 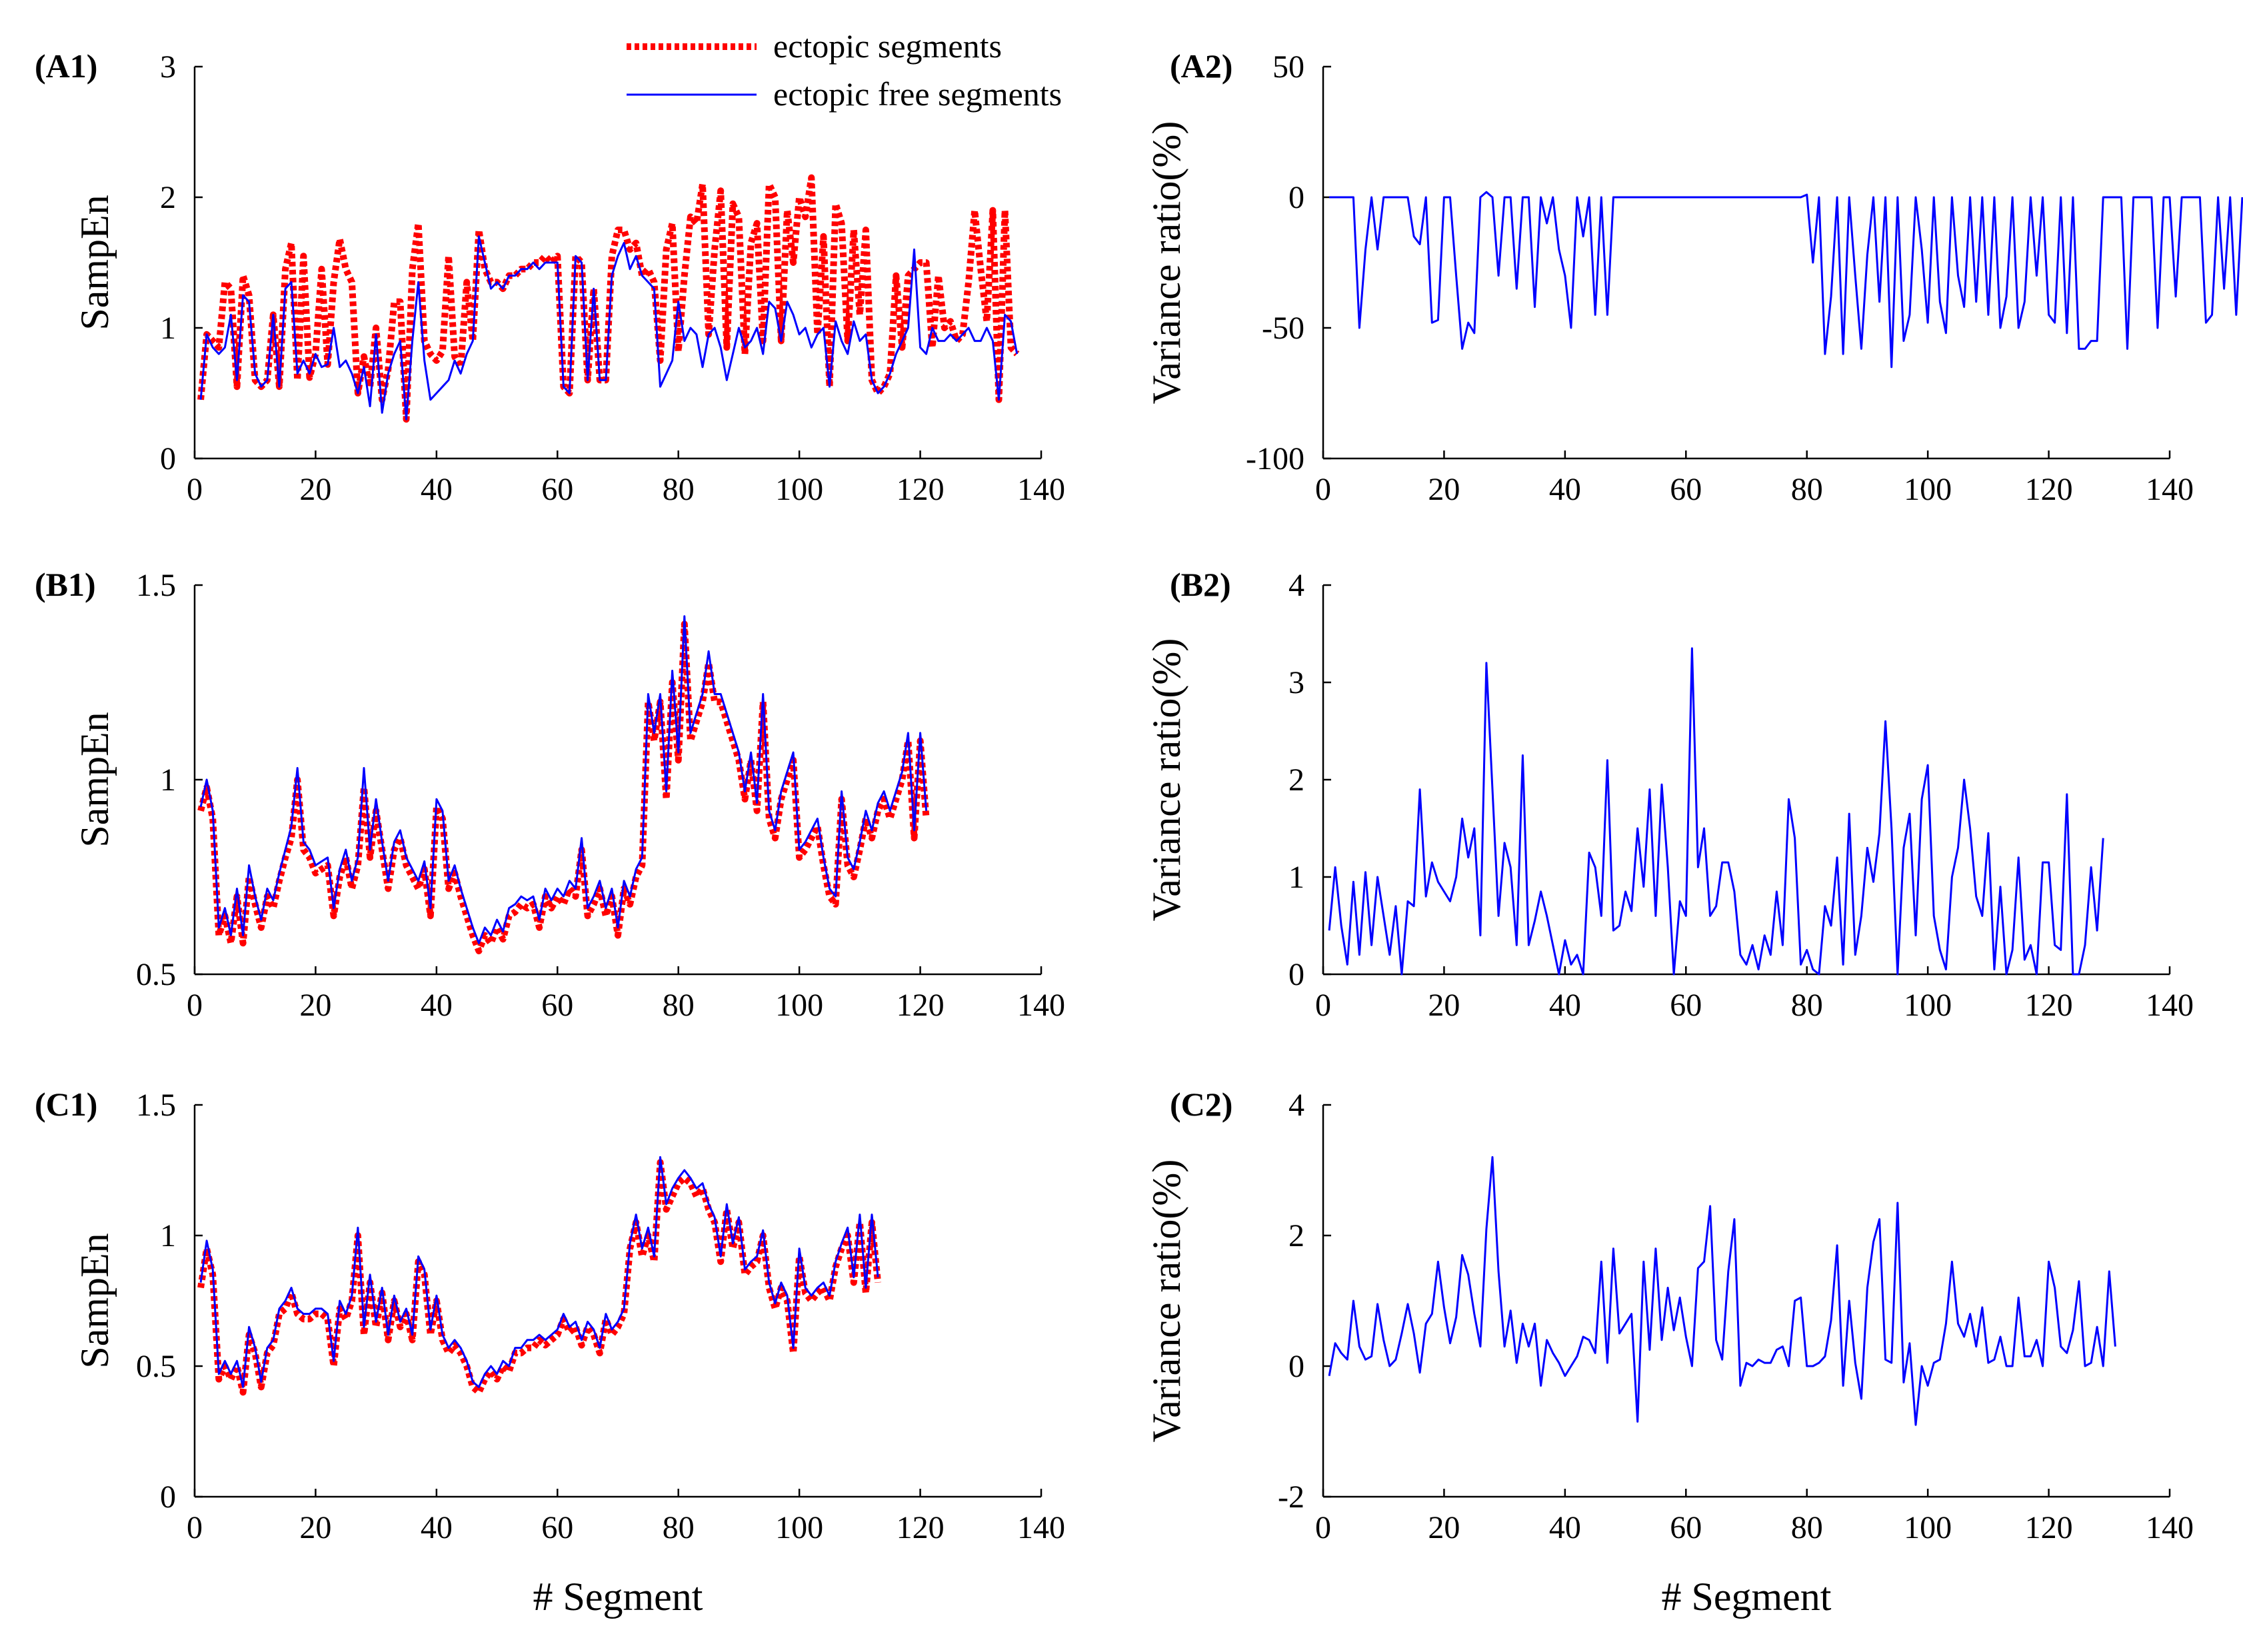 I want to click on y-tick-label: -50, so click(x=1283, y=328).